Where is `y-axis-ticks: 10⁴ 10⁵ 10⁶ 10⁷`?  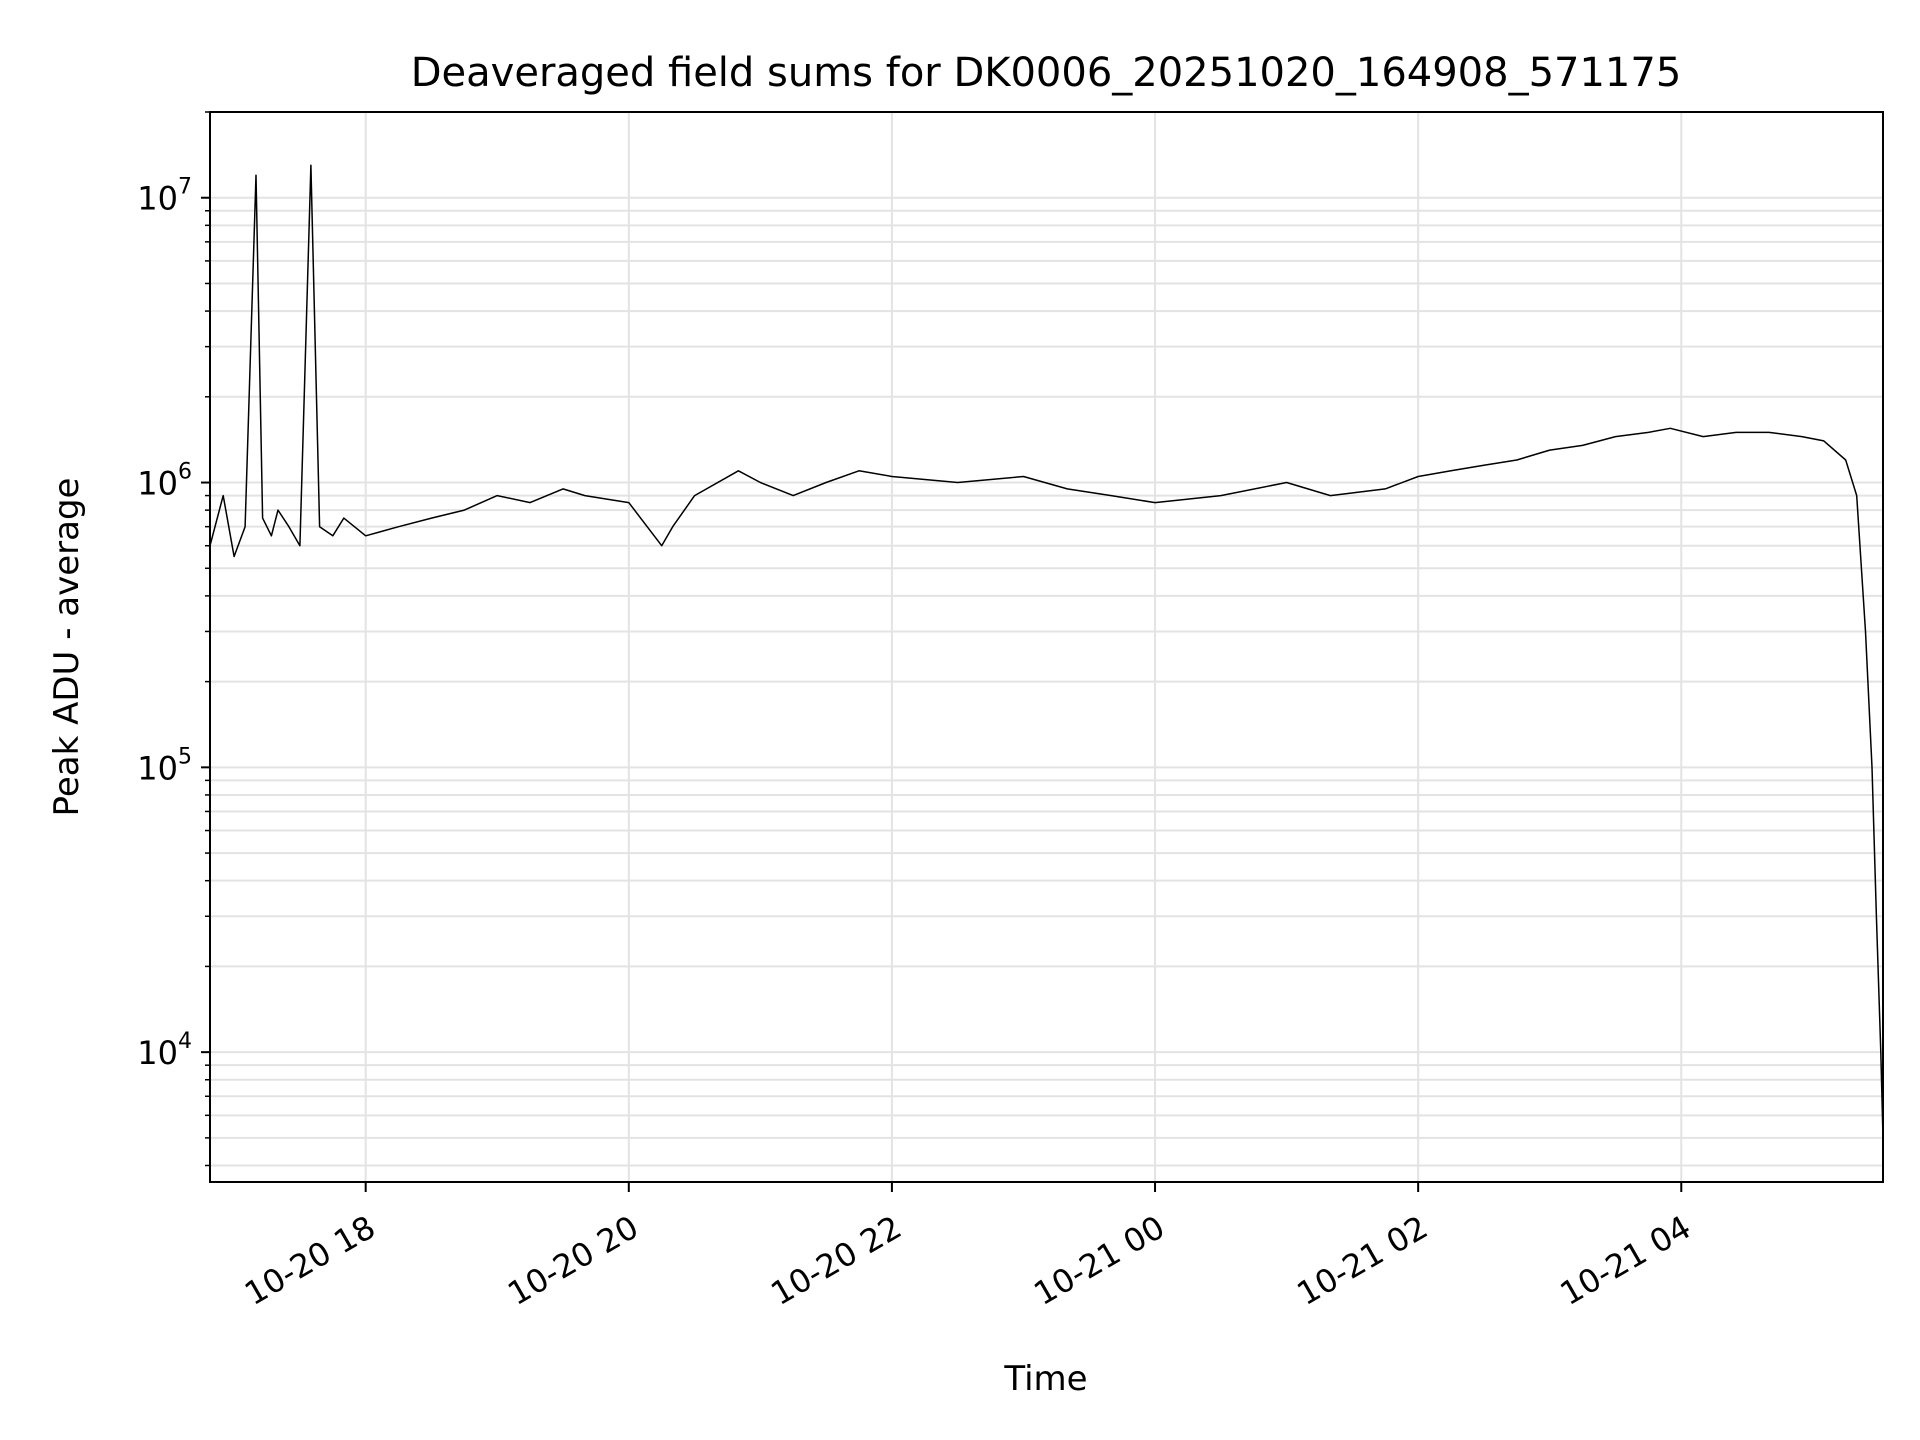
y-axis-ticks: 10⁴ 10⁵ 10⁶ 10⁷ is located at coordinates (173, 639).